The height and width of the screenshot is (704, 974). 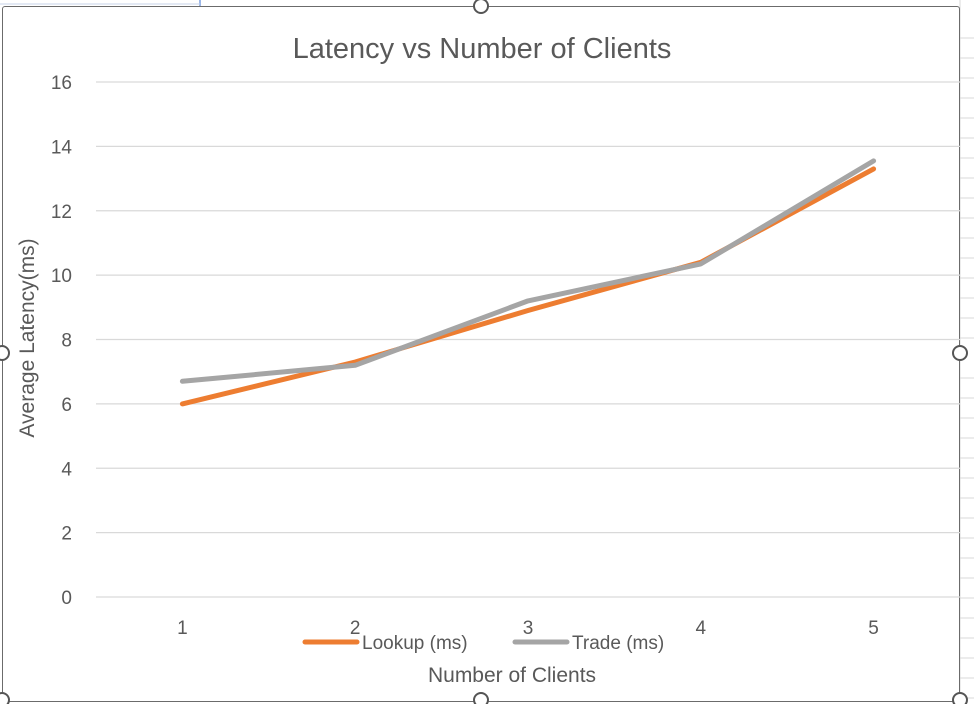 What do you see at coordinates (481, 7) in the screenshot?
I see `resize-handle-top-center` at bounding box center [481, 7].